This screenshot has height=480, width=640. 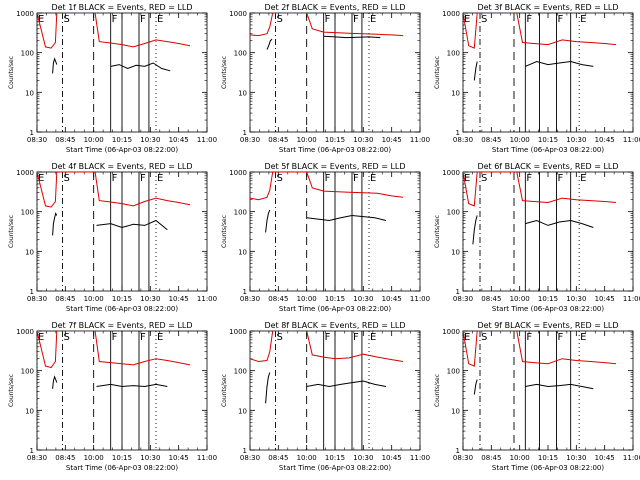 I want to click on plot-frame, so click(x=548, y=231).